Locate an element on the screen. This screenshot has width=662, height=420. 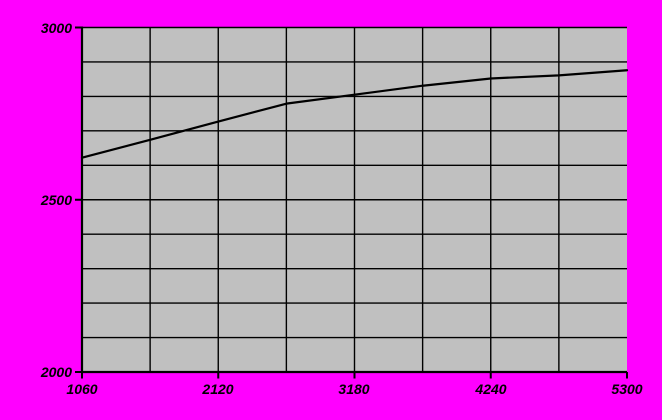
y-tick-label: 3000 is located at coordinates (56, 28).